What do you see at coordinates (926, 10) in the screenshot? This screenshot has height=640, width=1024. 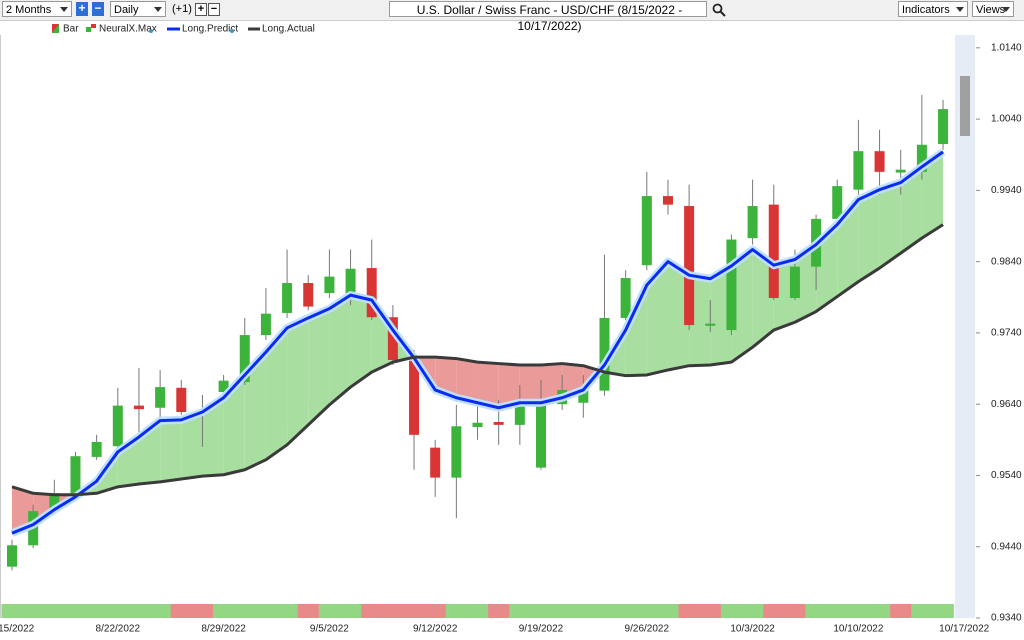 I see `indicators-text: Indicators` at bounding box center [926, 10].